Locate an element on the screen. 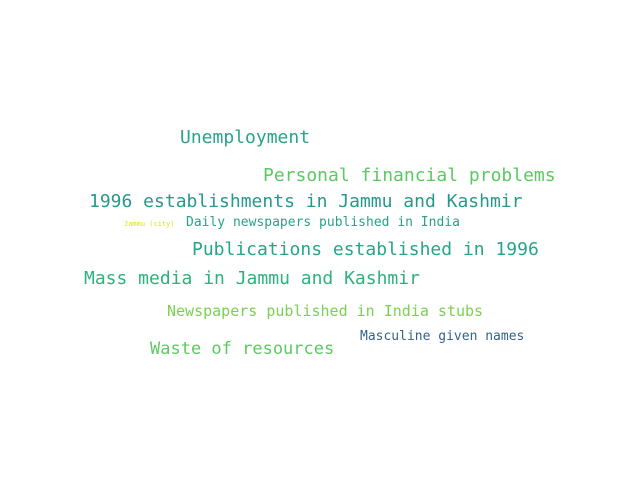 The height and width of the screenshot is (480, 640). word-jammu-city: Jammu (city) is located at coordinates (149, 224).